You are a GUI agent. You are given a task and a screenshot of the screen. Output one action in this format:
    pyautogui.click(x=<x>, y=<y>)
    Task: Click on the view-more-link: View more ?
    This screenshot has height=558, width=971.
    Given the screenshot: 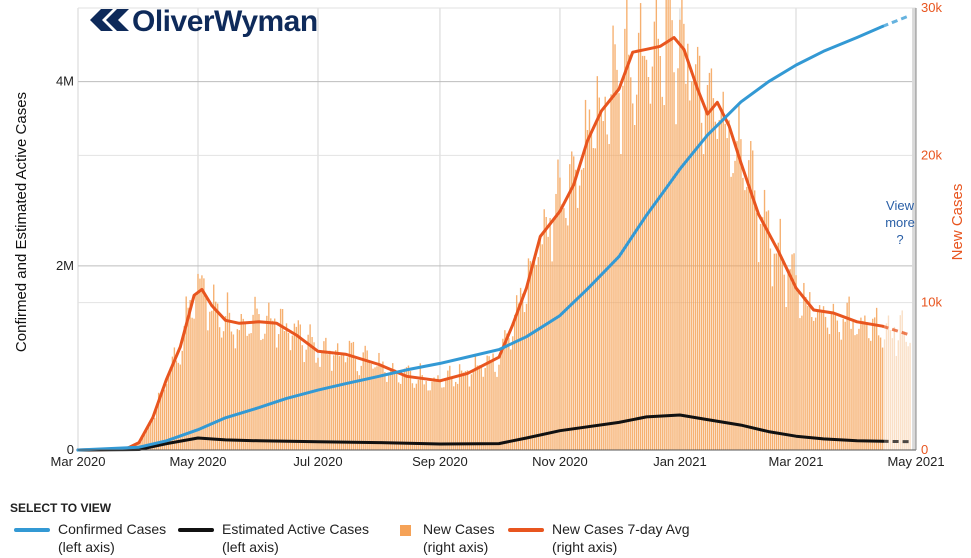 What is the action you would take?
    pyautogui.click(x=900, y=222)
    